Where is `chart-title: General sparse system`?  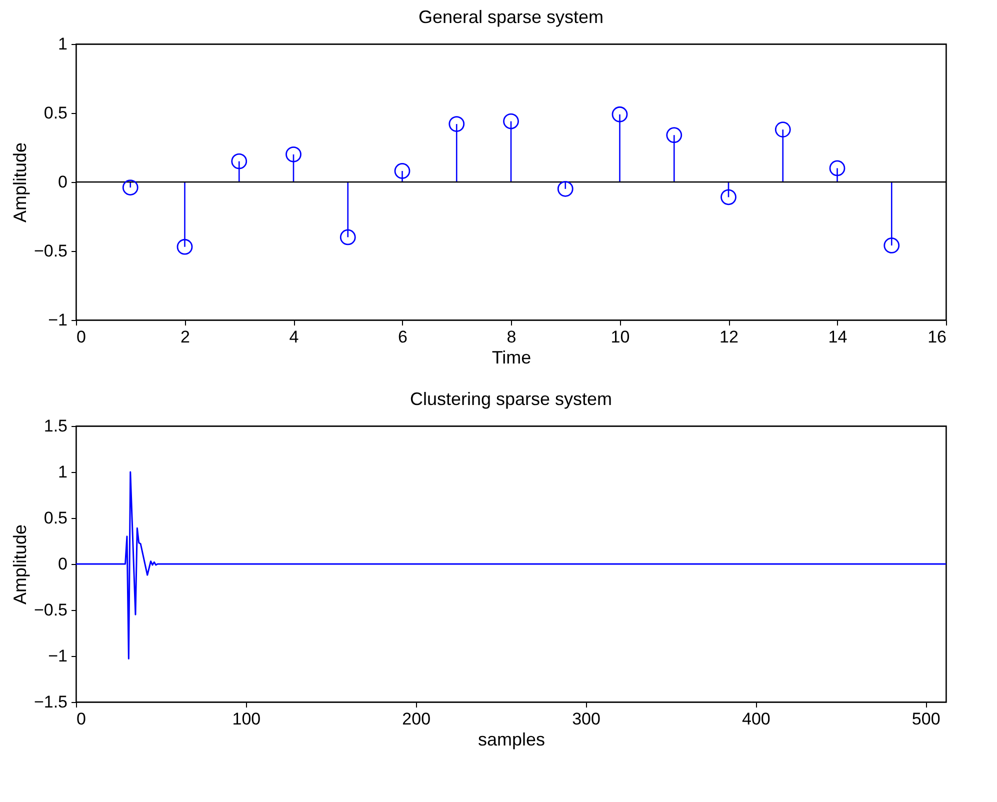 chart-title: General sparse system is located at coordinates (511, 17).